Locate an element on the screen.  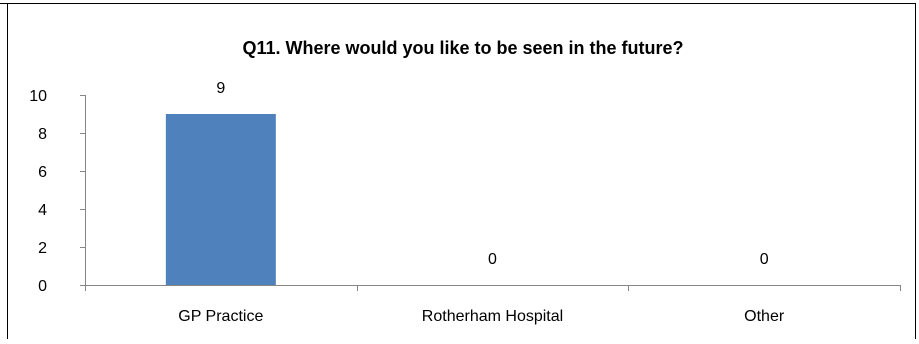
x-tick-label: Rotherham Hospital is located at coordinates (492, 316).